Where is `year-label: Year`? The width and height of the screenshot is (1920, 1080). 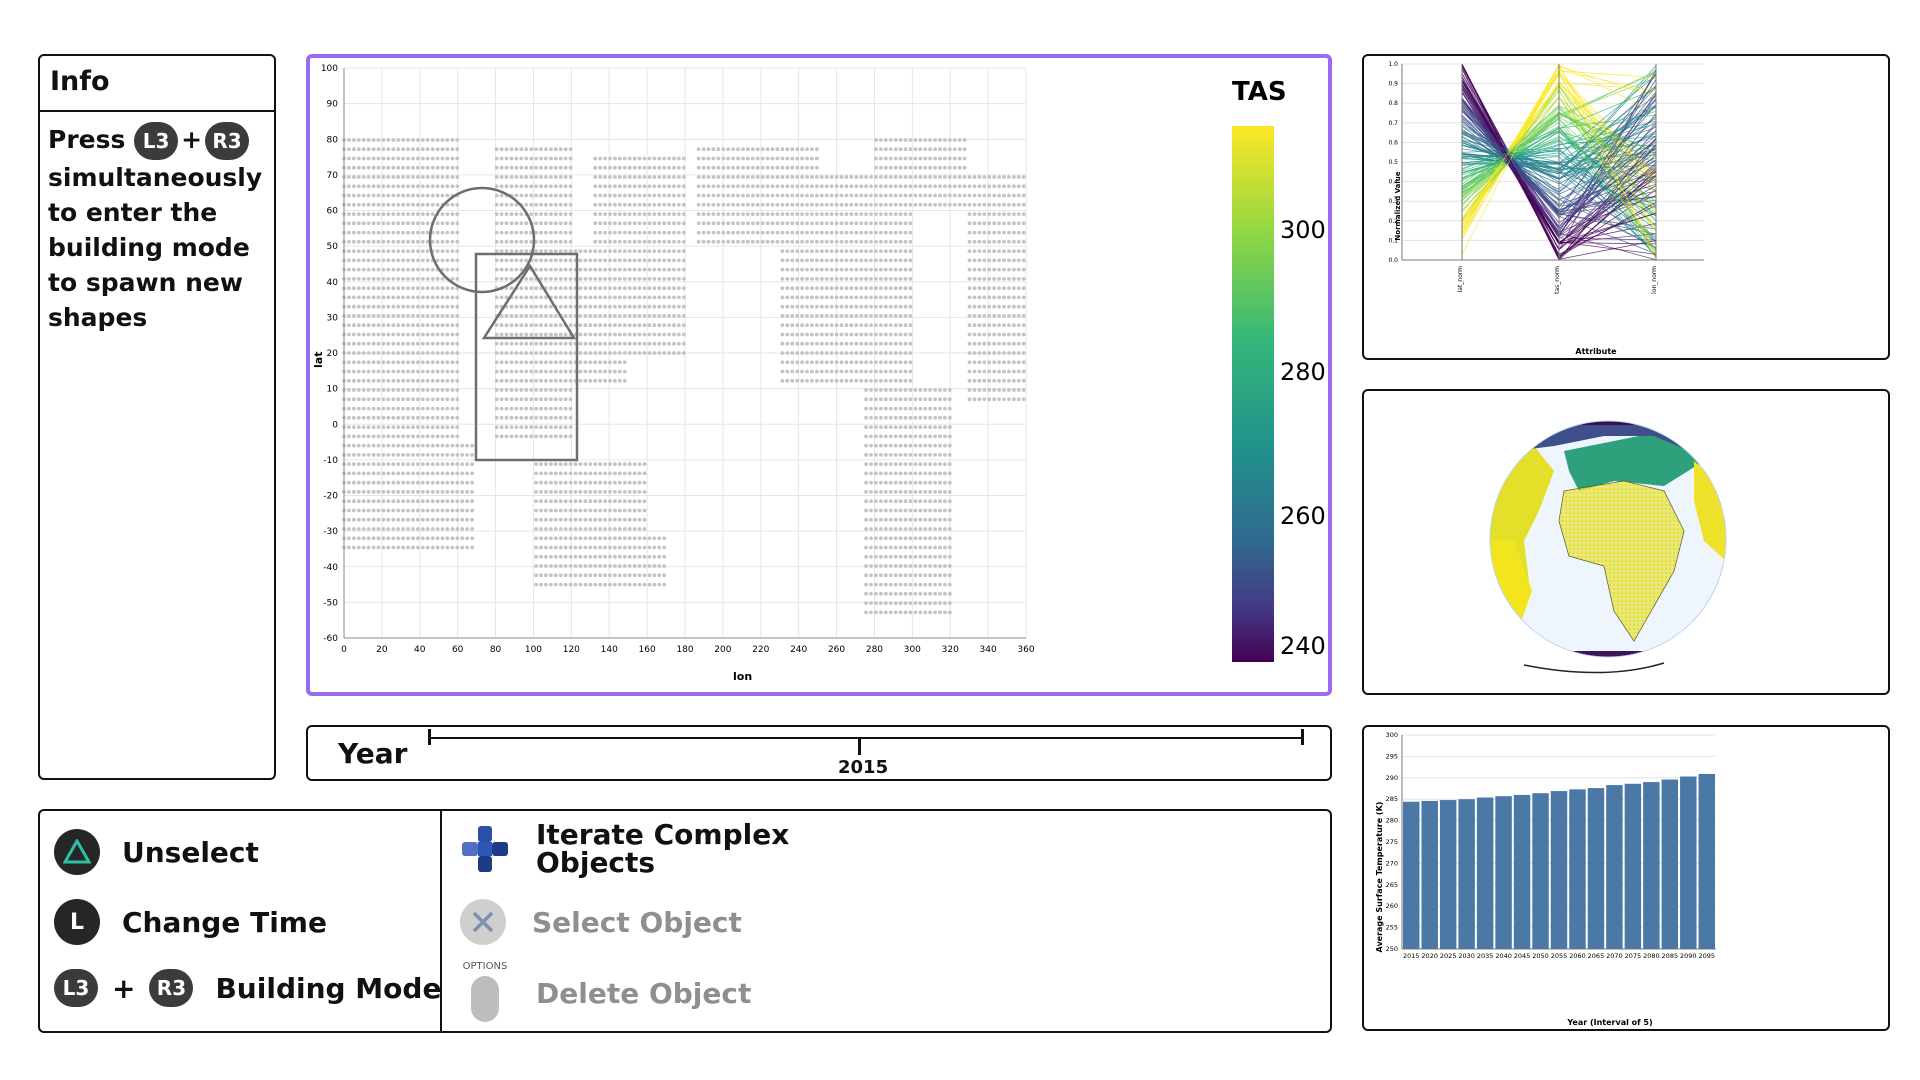
year-label: Year is located at coordinates (373, 753).